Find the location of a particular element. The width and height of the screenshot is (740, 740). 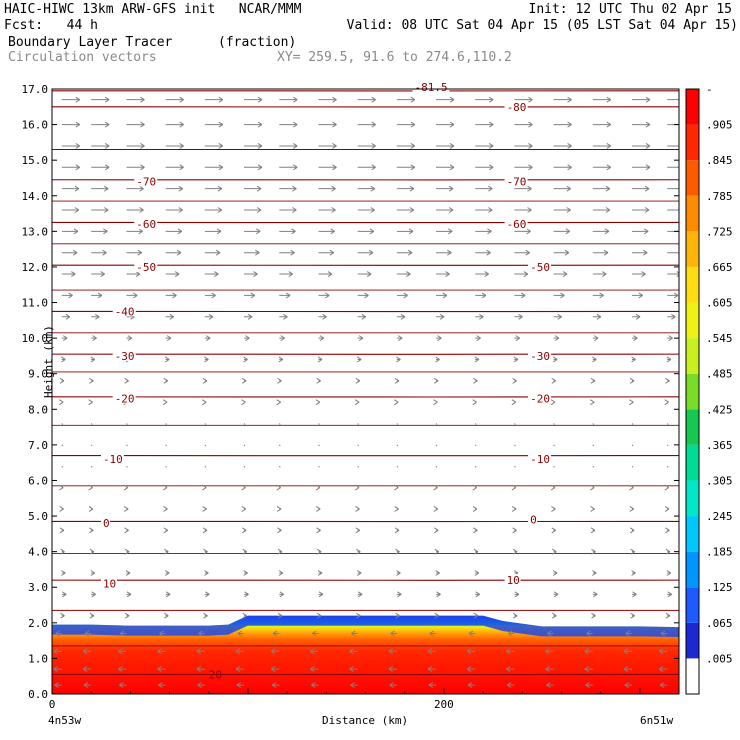

colorbar-label: .125 is located at coordinates (719, 587).